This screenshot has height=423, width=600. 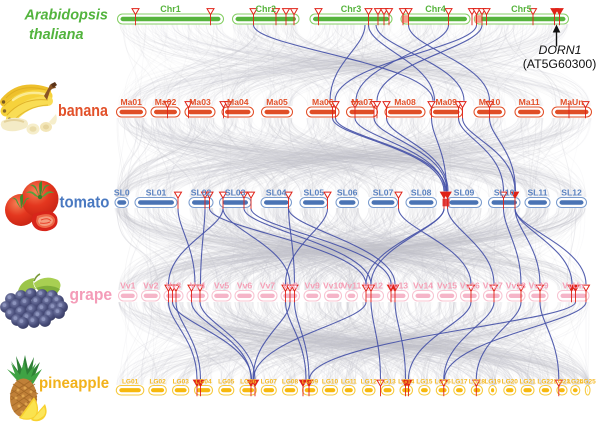 What do you see at coordinates (435, 9) in the screenshot?
I see `svg-text: Chr4` at bounding box center [435, 9].